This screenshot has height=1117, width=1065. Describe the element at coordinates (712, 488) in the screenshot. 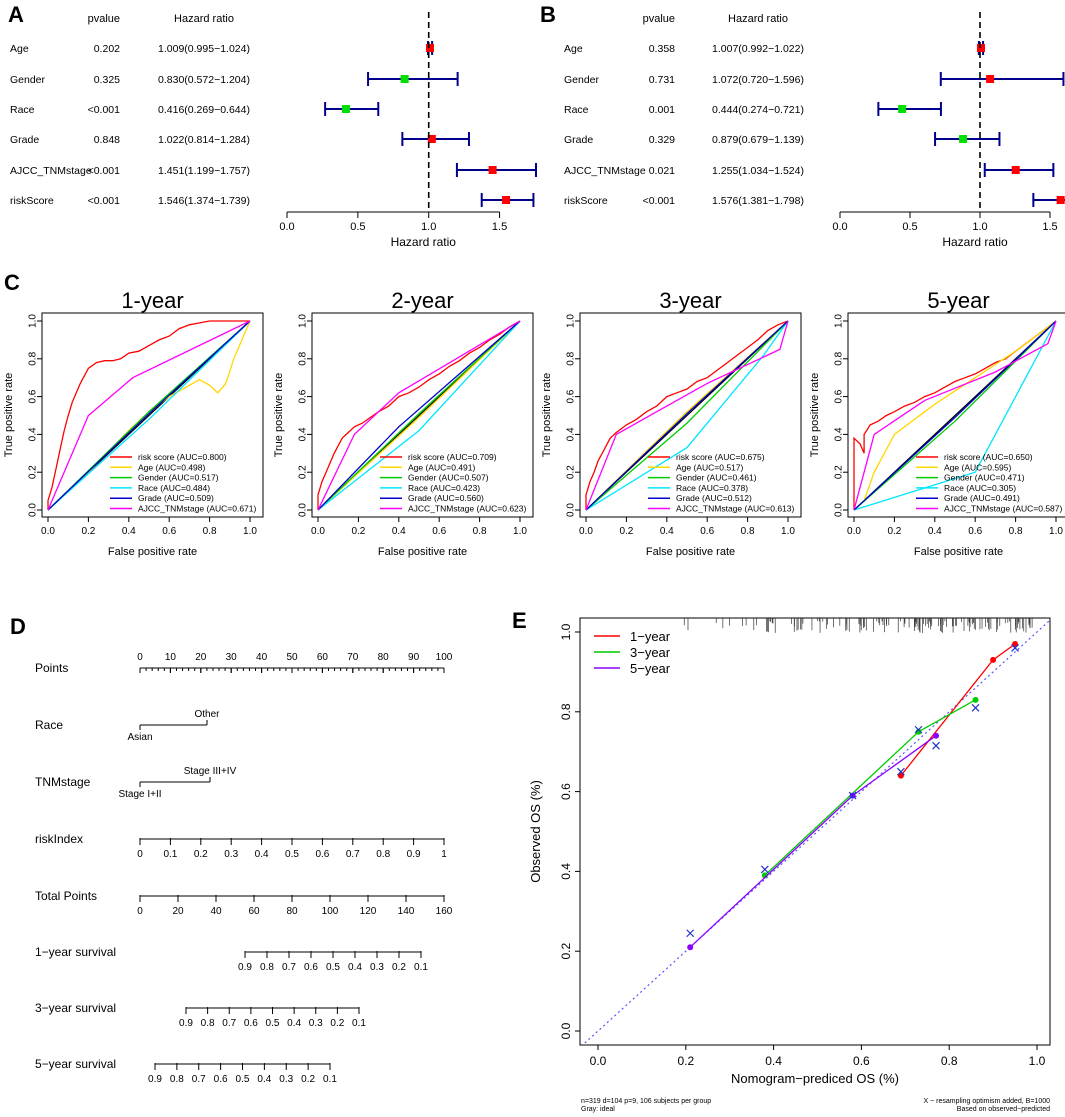

I see `legend-entry: Race (AUC=0.378)` at that location.